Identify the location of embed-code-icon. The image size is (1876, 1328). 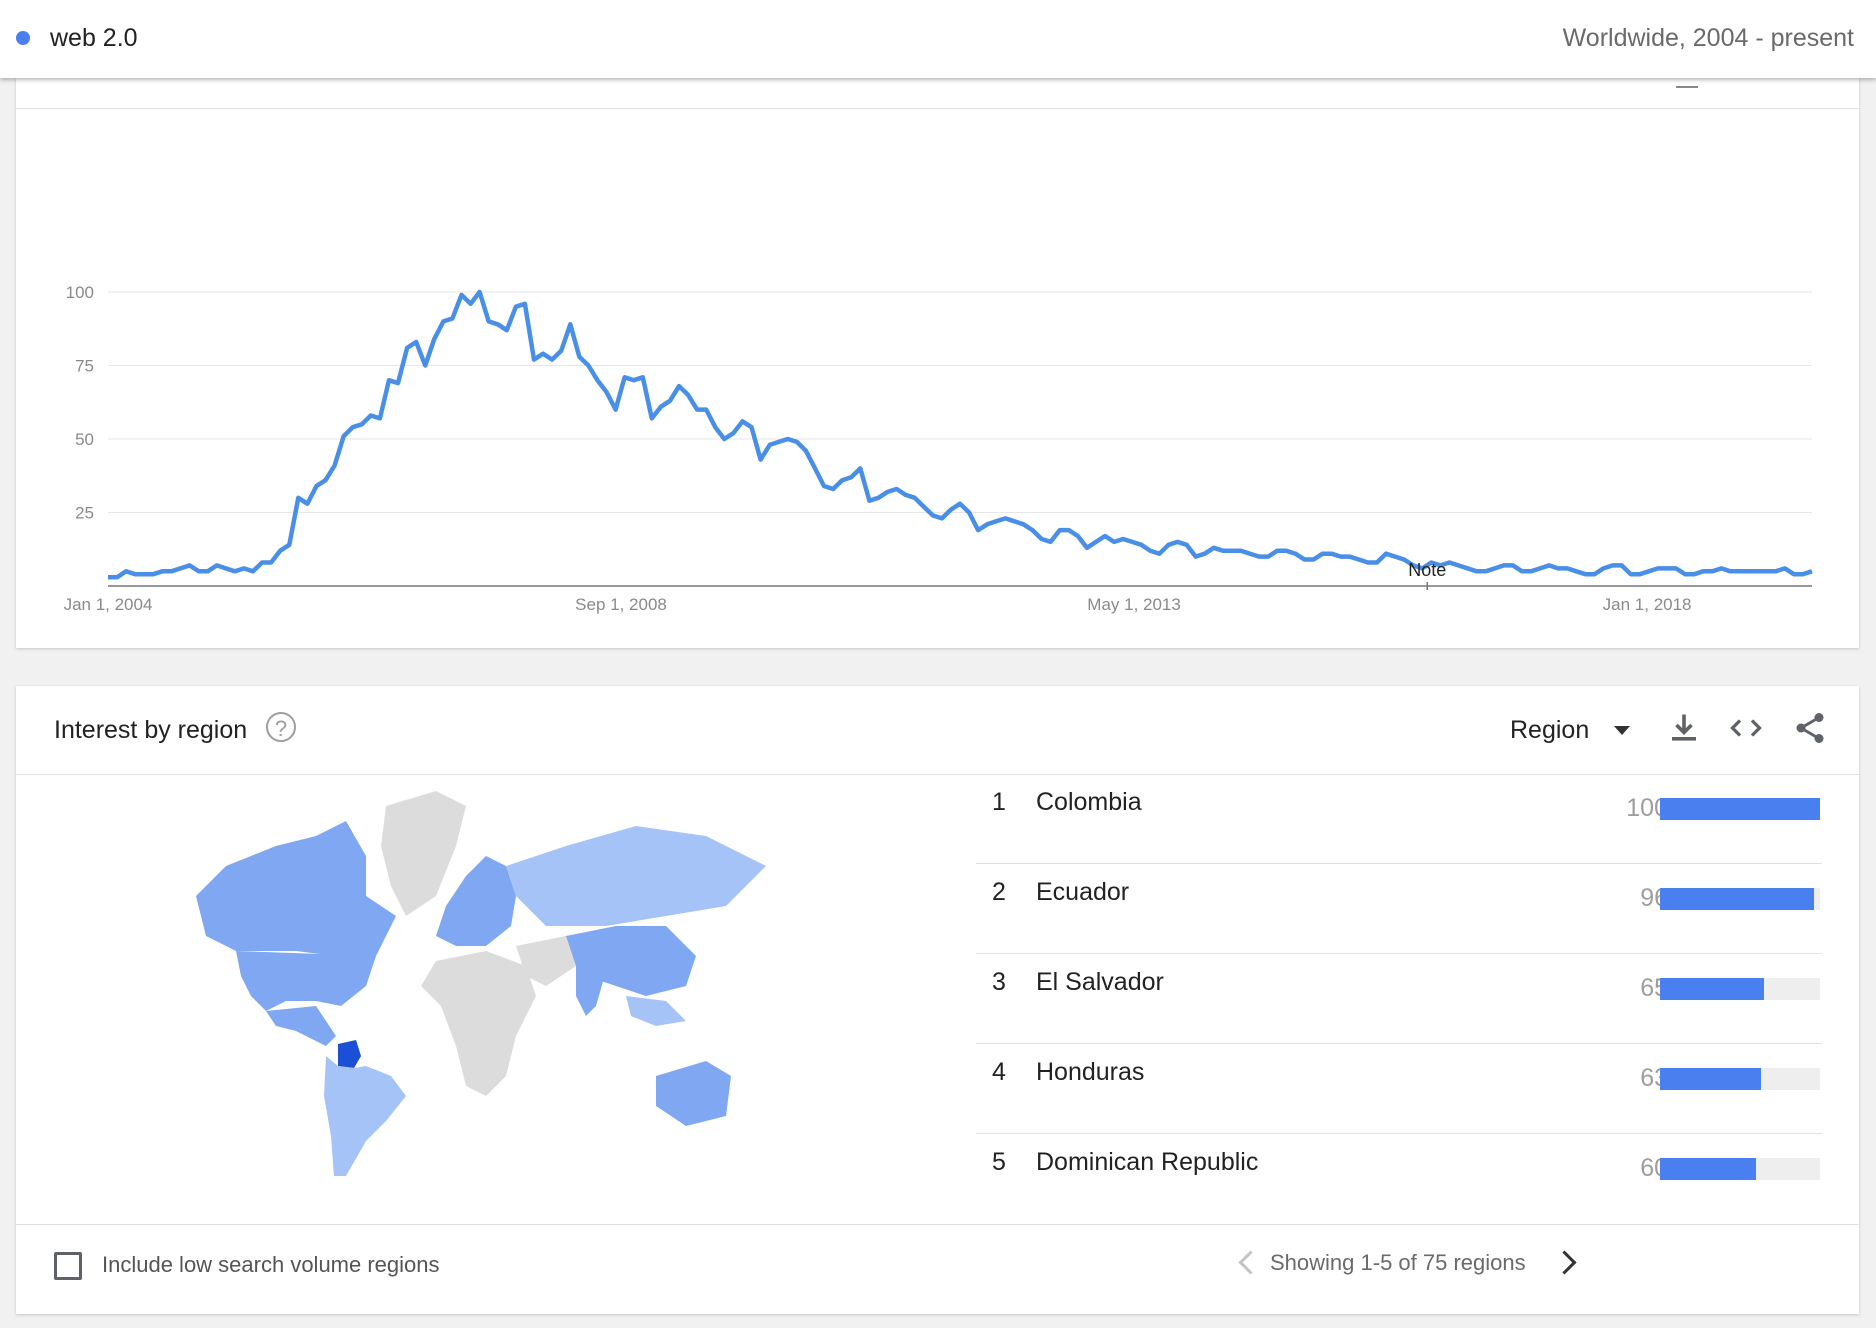
(1746, 728).